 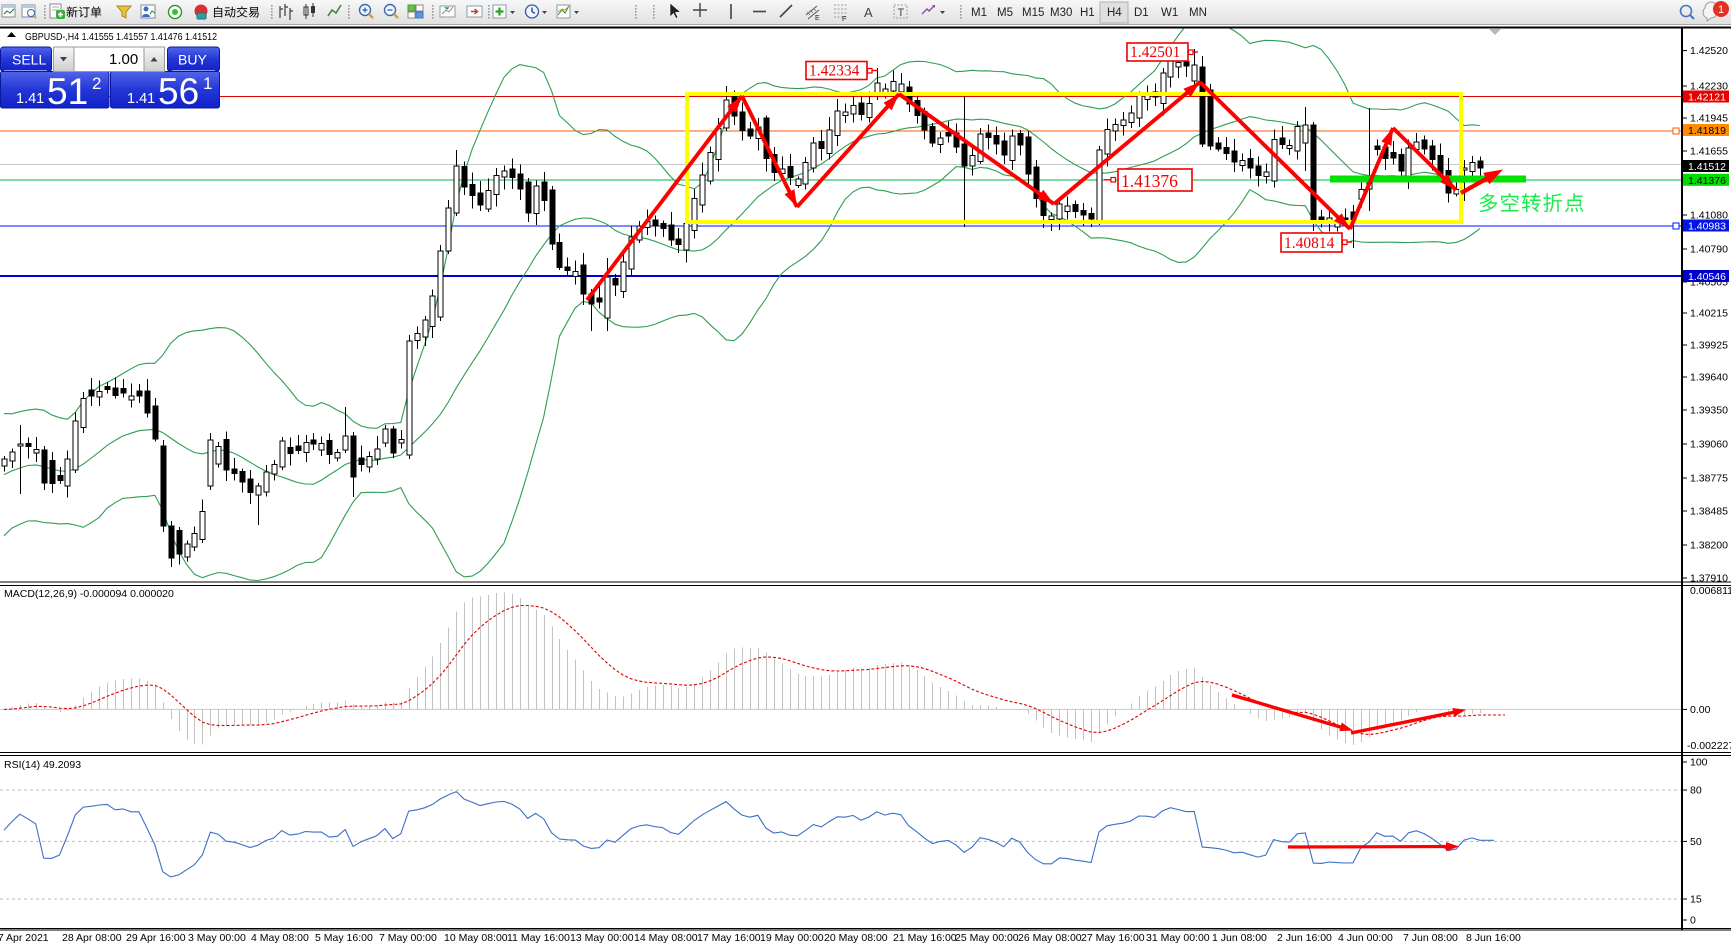 What do you see at coordinates (1709, 445) in the screenshot?
I see `svg-text: 1.39060` at bounding box center [1709, 445].